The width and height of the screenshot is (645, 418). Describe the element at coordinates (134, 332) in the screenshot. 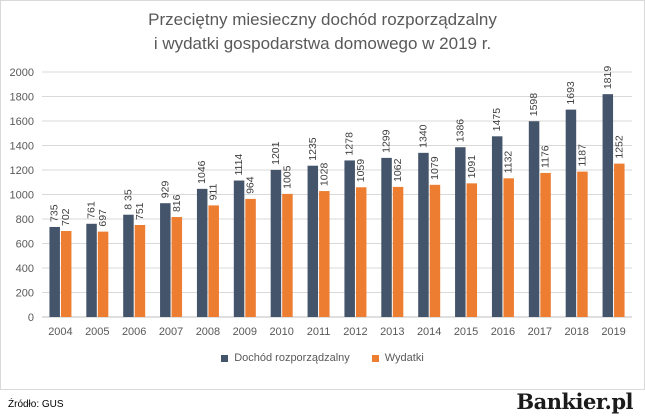

I see `x-tick-label: 2006` at that location.